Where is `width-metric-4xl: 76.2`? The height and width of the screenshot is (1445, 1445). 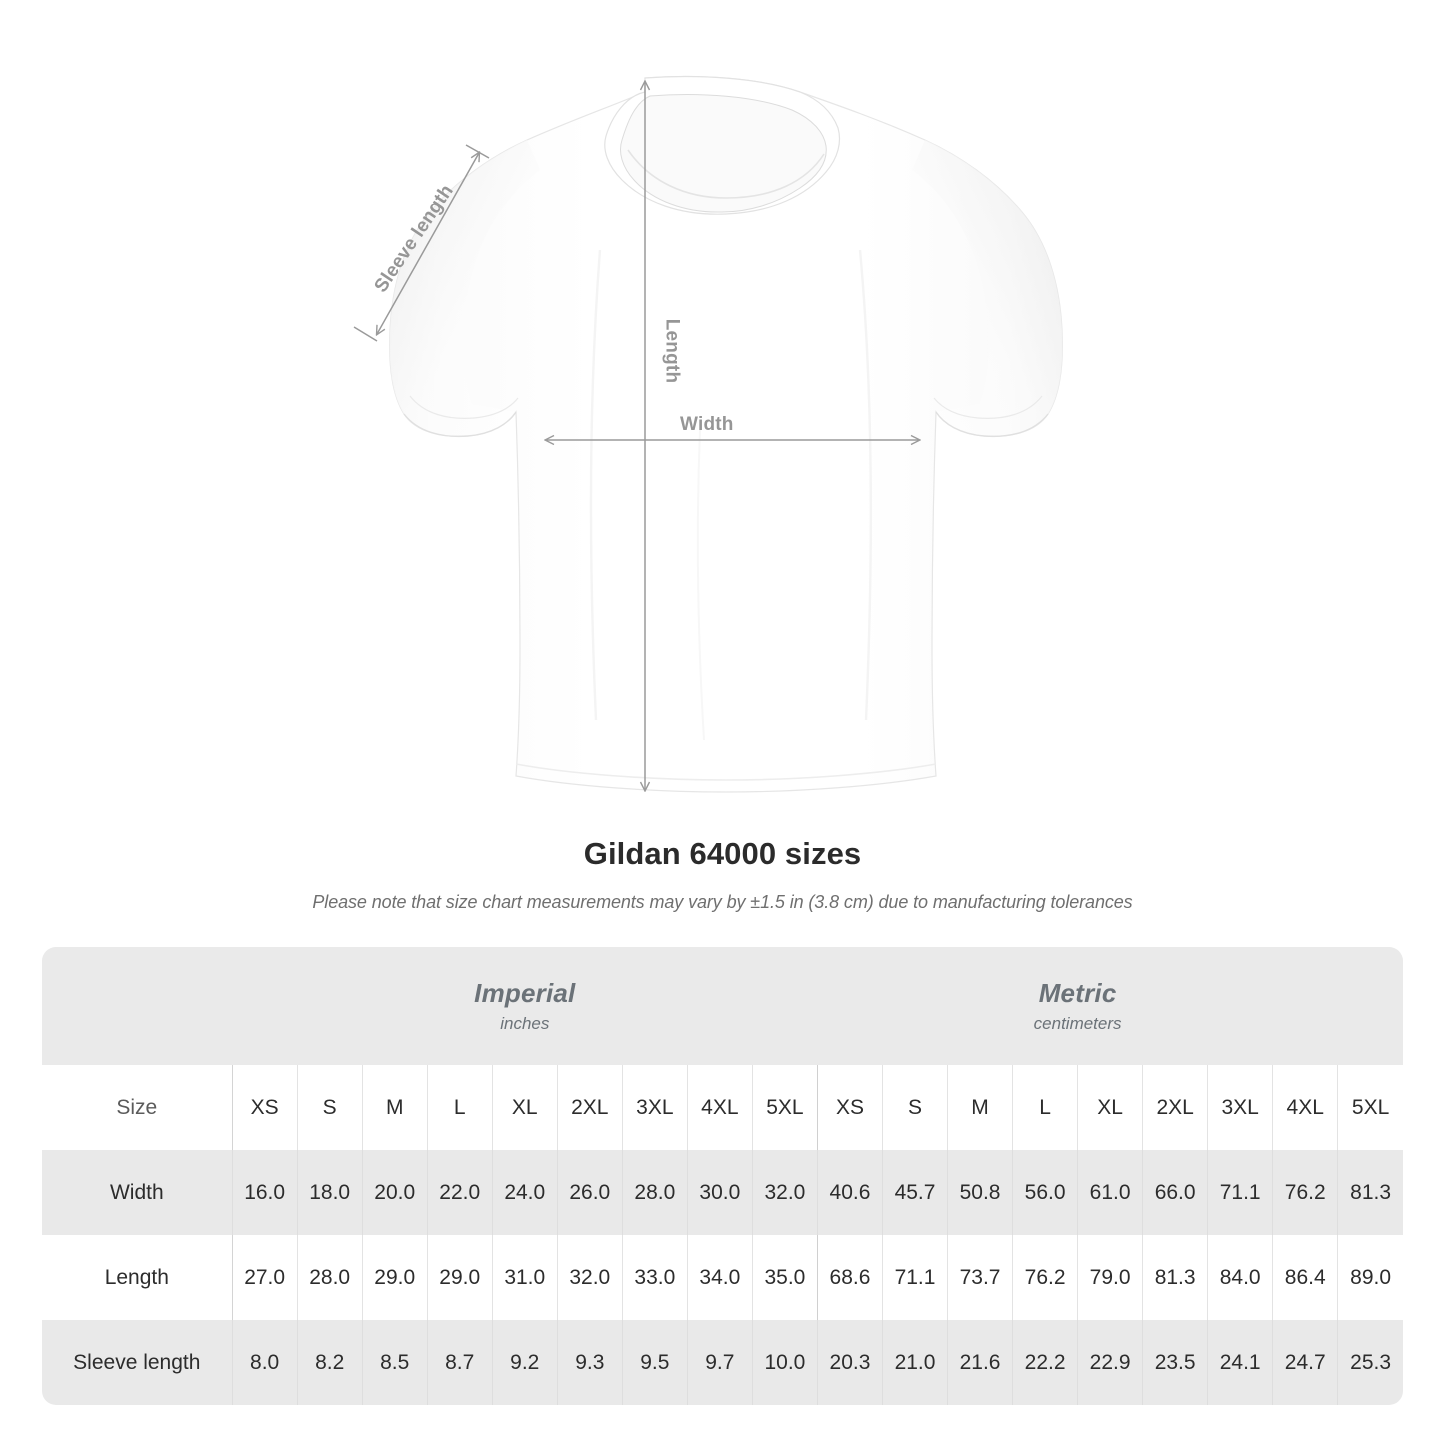
width-metric-4xl: 76.2 is located at coordinates (1305, 1192).